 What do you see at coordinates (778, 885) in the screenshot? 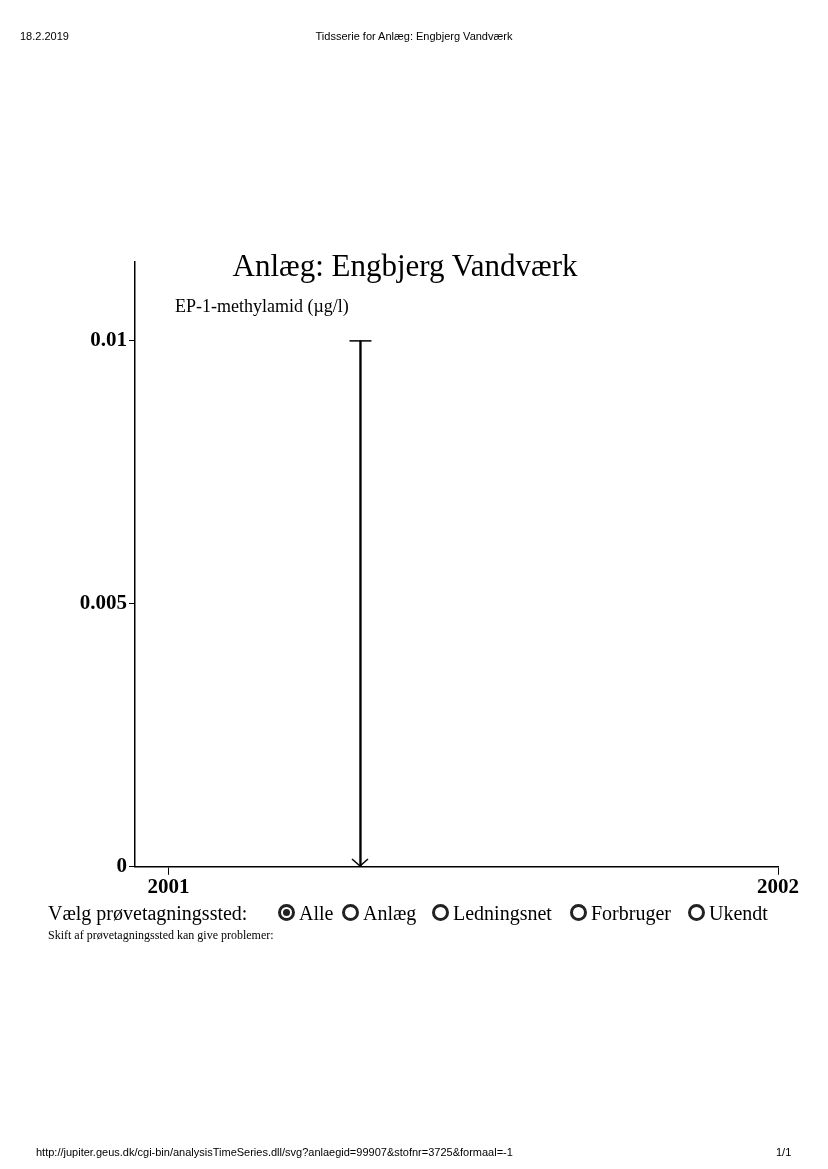
I see `x-tick-label: 2002` at bounding box center [778, 885].